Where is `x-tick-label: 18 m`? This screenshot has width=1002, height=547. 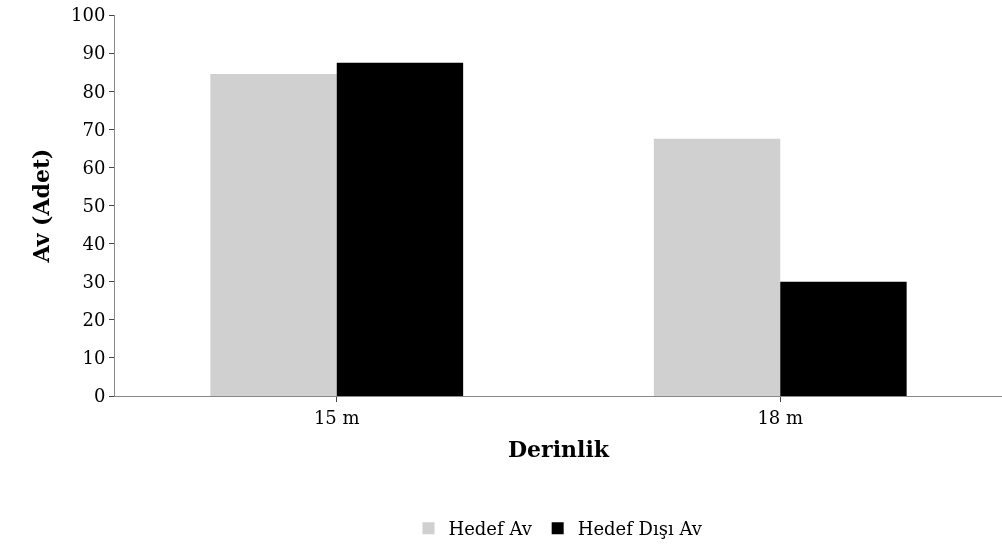 x-tick-label: 18 m is located at coordinates (780, 417).